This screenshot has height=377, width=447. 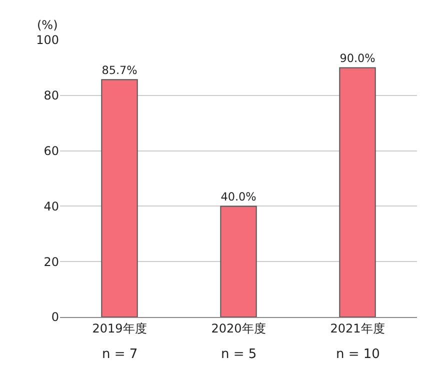 I want to click on y-tick-label: 60, so click(x=51, y=151).